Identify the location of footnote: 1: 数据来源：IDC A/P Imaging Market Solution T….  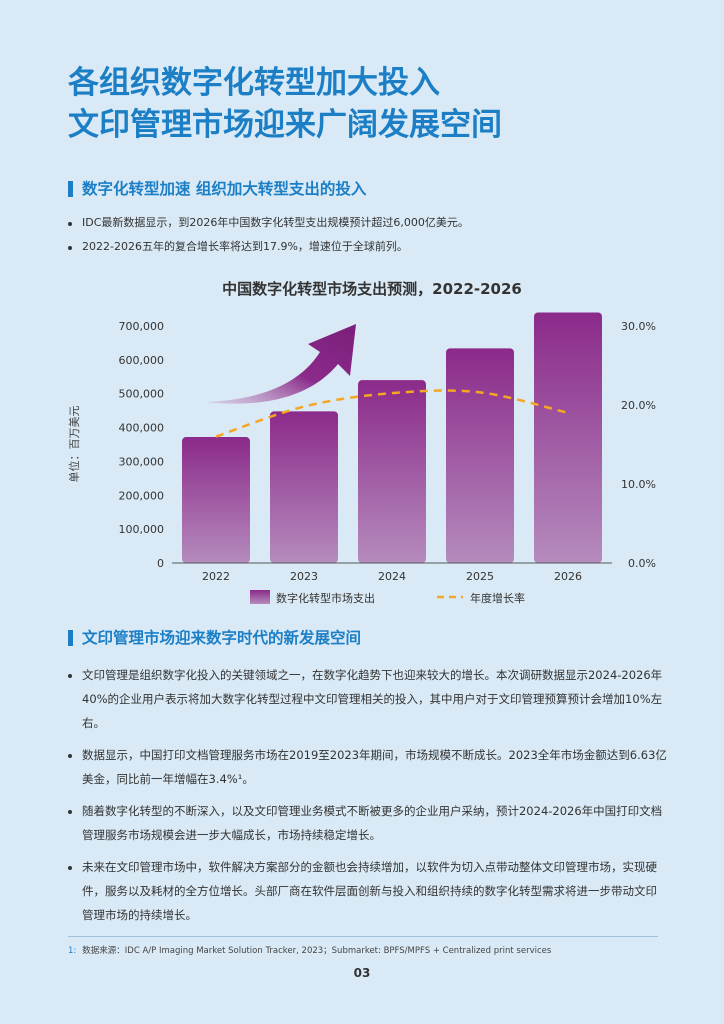
(363, 946).